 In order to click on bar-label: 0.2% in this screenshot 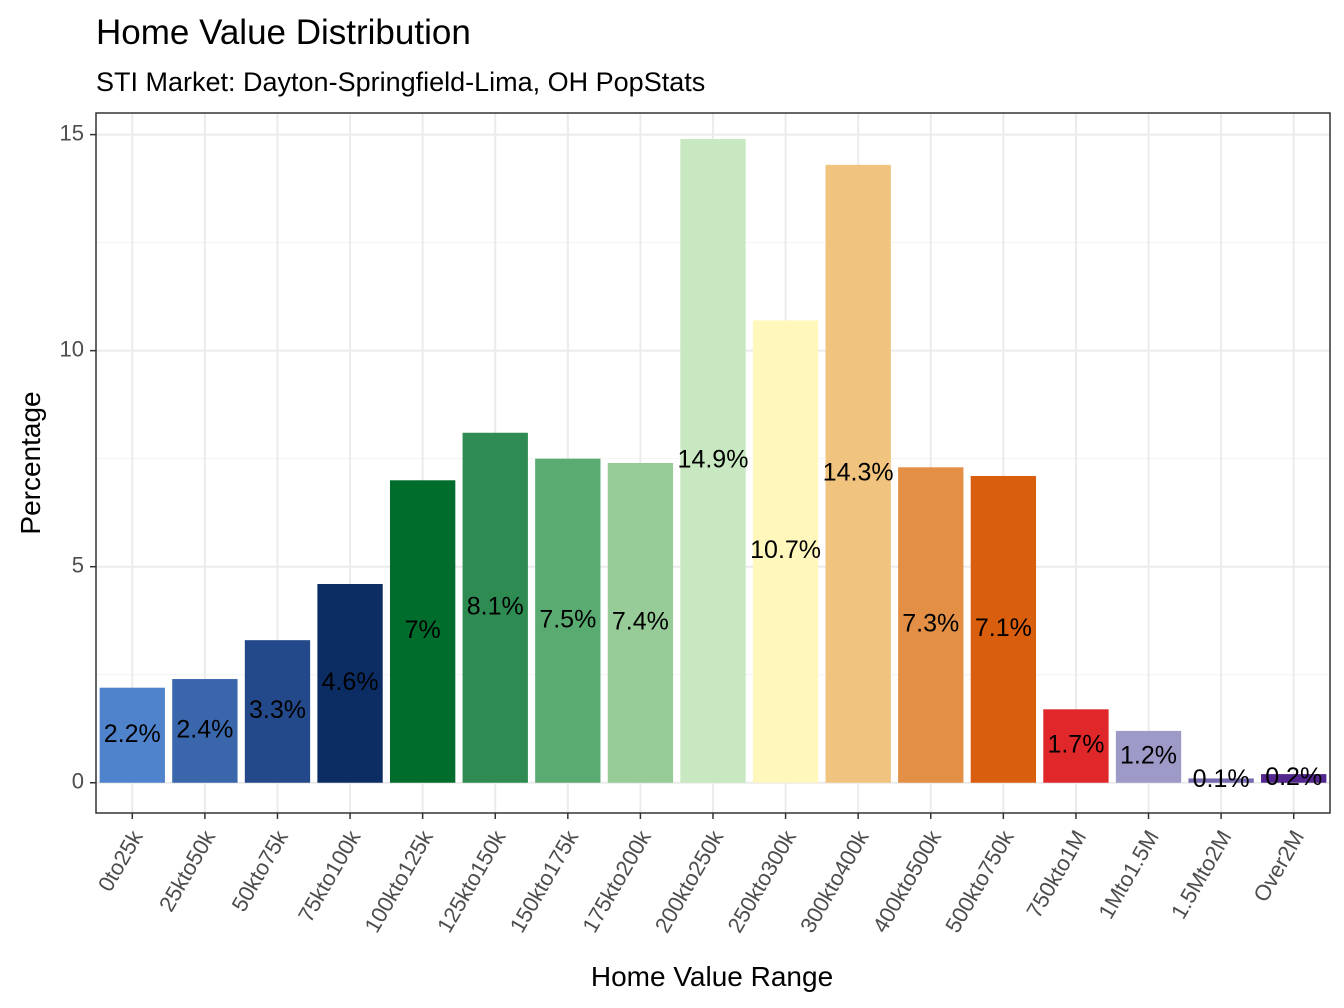, I will do `click(1293, 777)`.